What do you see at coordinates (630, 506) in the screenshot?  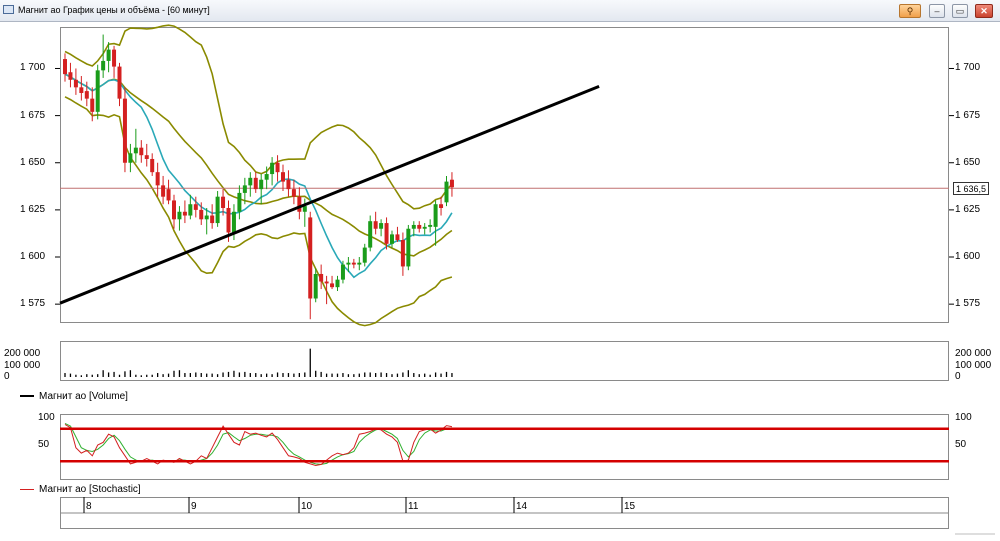 I see `date-label: 15` at bounding box center [630, 506].